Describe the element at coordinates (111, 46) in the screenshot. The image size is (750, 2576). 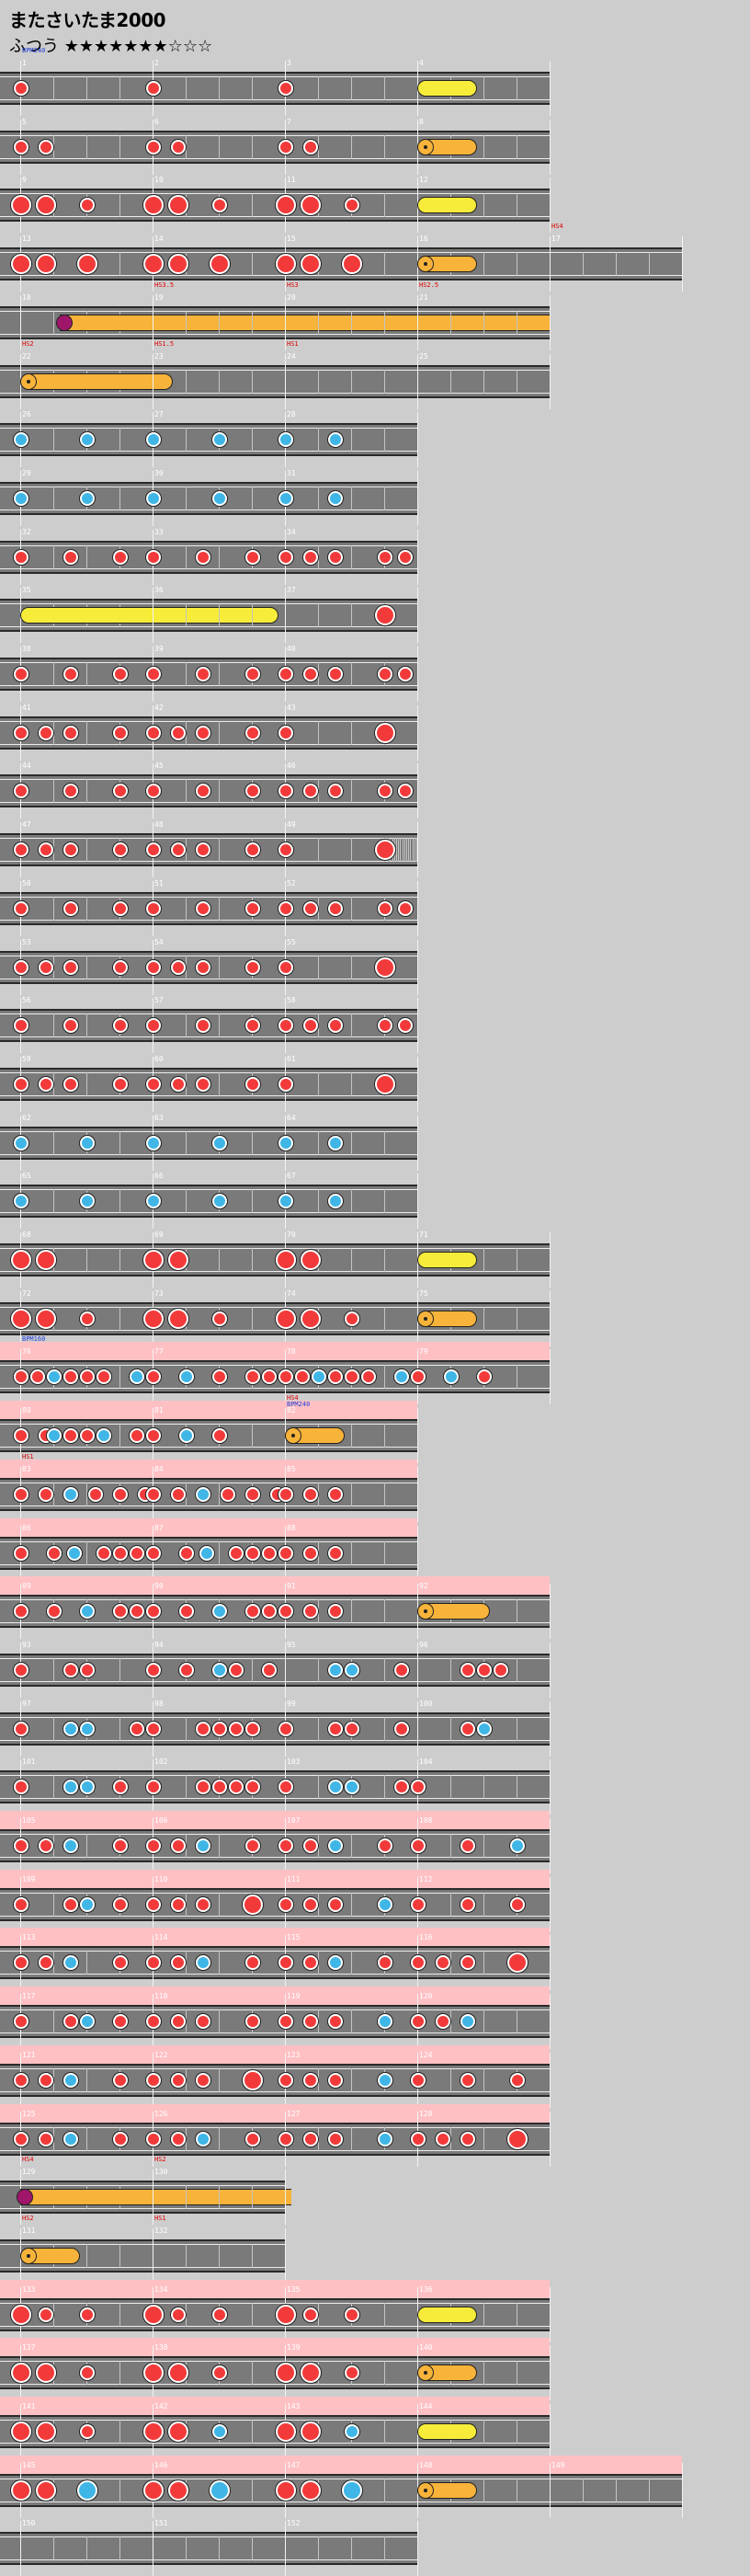
I see `difficulty-label: ふつう ★★★★★★★☆☆☆` at that location.